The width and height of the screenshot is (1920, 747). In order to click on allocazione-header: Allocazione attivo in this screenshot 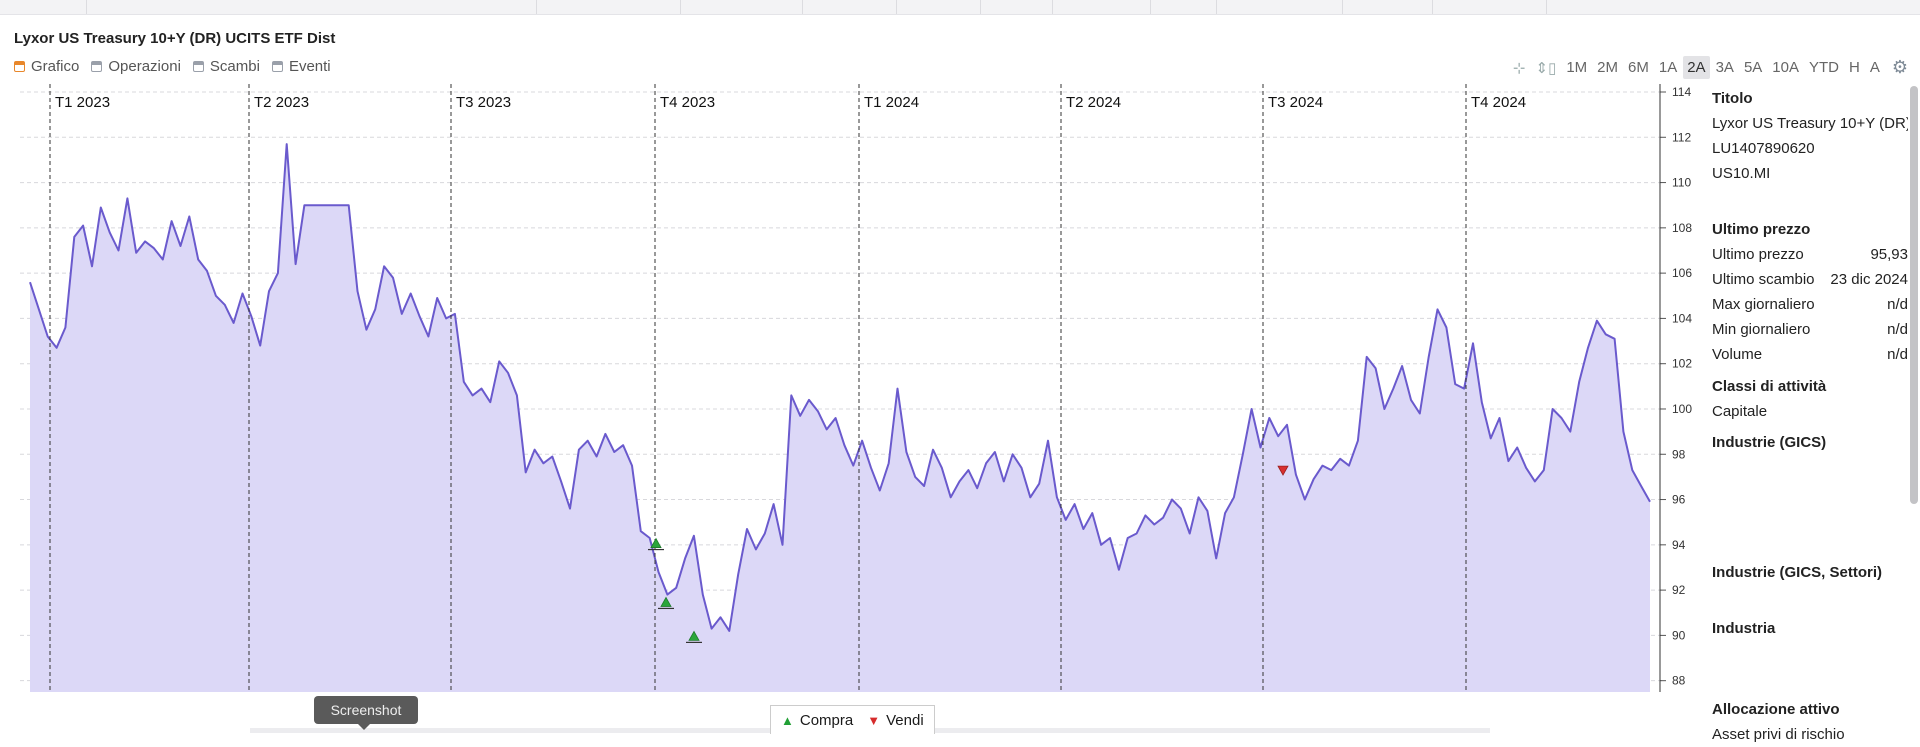, I will do `click(1776, 709)`.